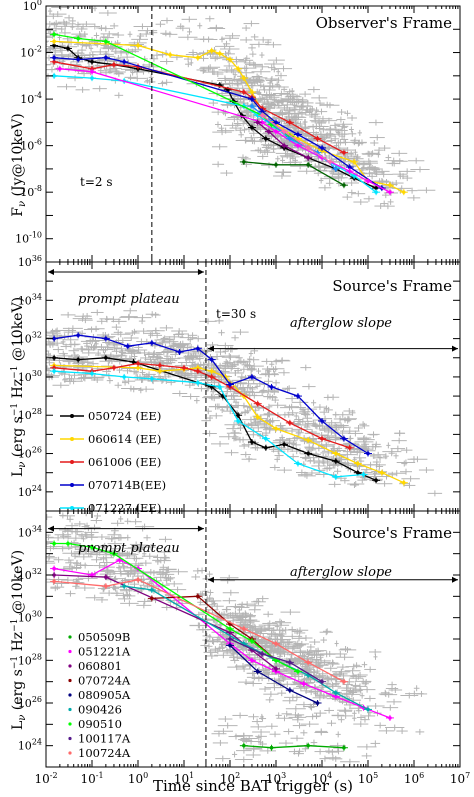  I want to click on legend-item: 070714B(EE), so click(113, 485).